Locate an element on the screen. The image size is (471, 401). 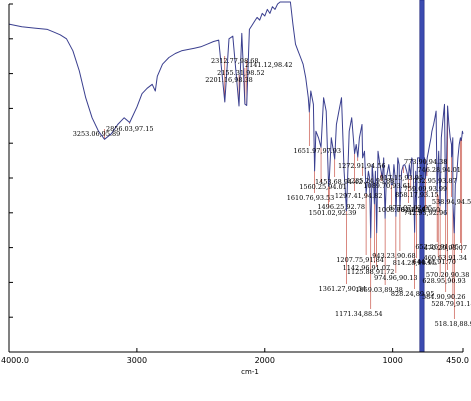
peak-label: 3253.06,95.89 is located at coordinates (97, 134).